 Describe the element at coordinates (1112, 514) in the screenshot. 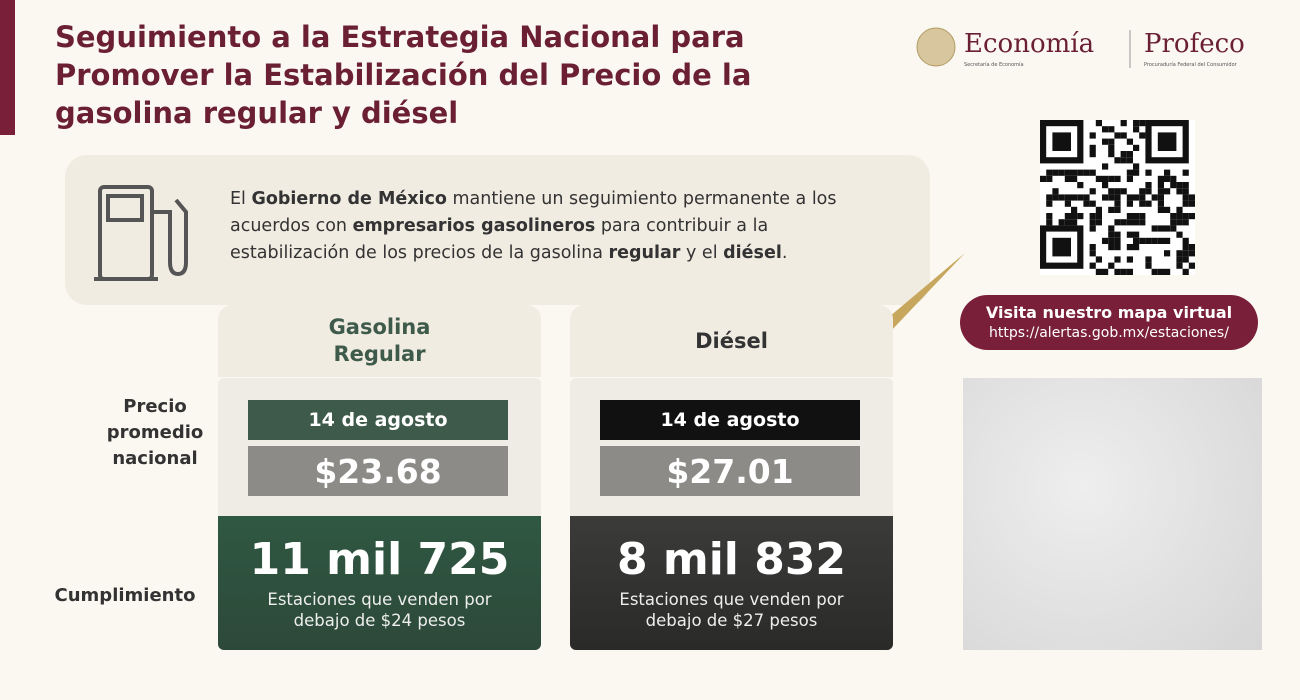

I see `map-image` at that location.